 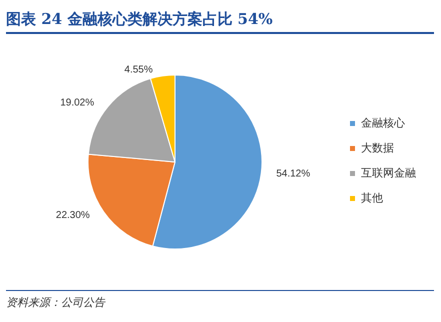 I want to click on legend-label: 其他, so click(x=372, y=198).